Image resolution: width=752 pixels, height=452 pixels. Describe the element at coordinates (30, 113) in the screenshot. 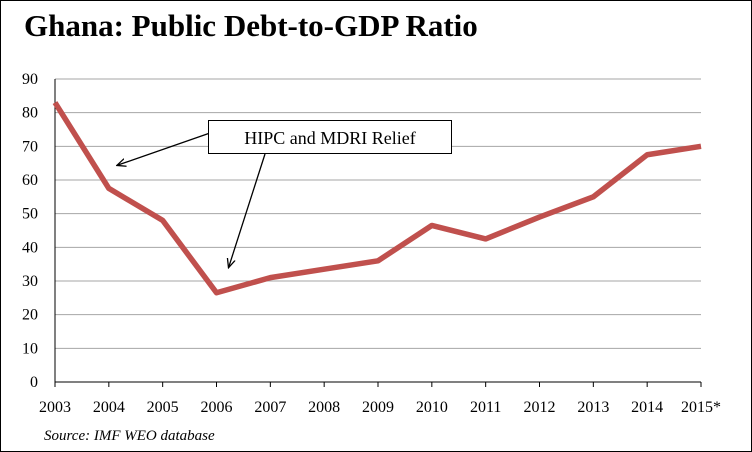

I see `y-tick-label: 80` at that location.